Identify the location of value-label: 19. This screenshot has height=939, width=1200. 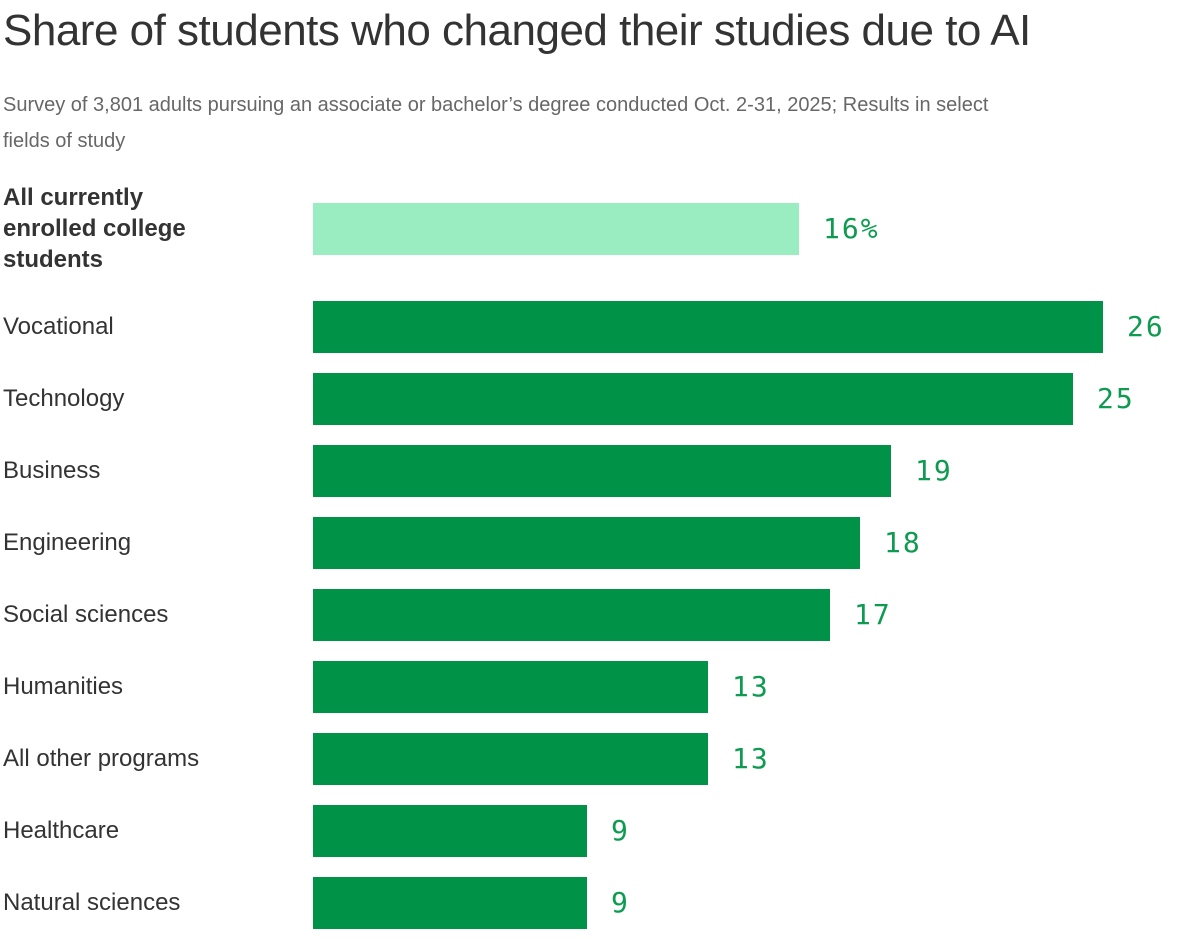
(934, 470).